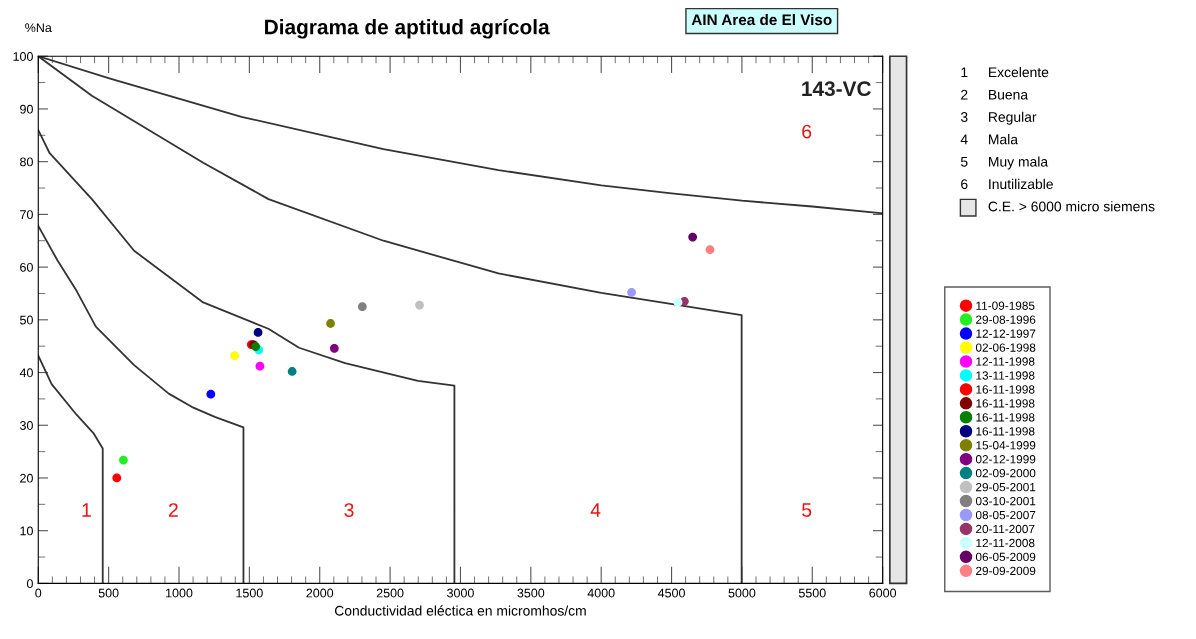 Image resolution: width=1196 pixels, height=639 pixels. Describe the element at coordinates (1007, 184) in the screenshot. I see `text: 6 Inutilizable` at that location.